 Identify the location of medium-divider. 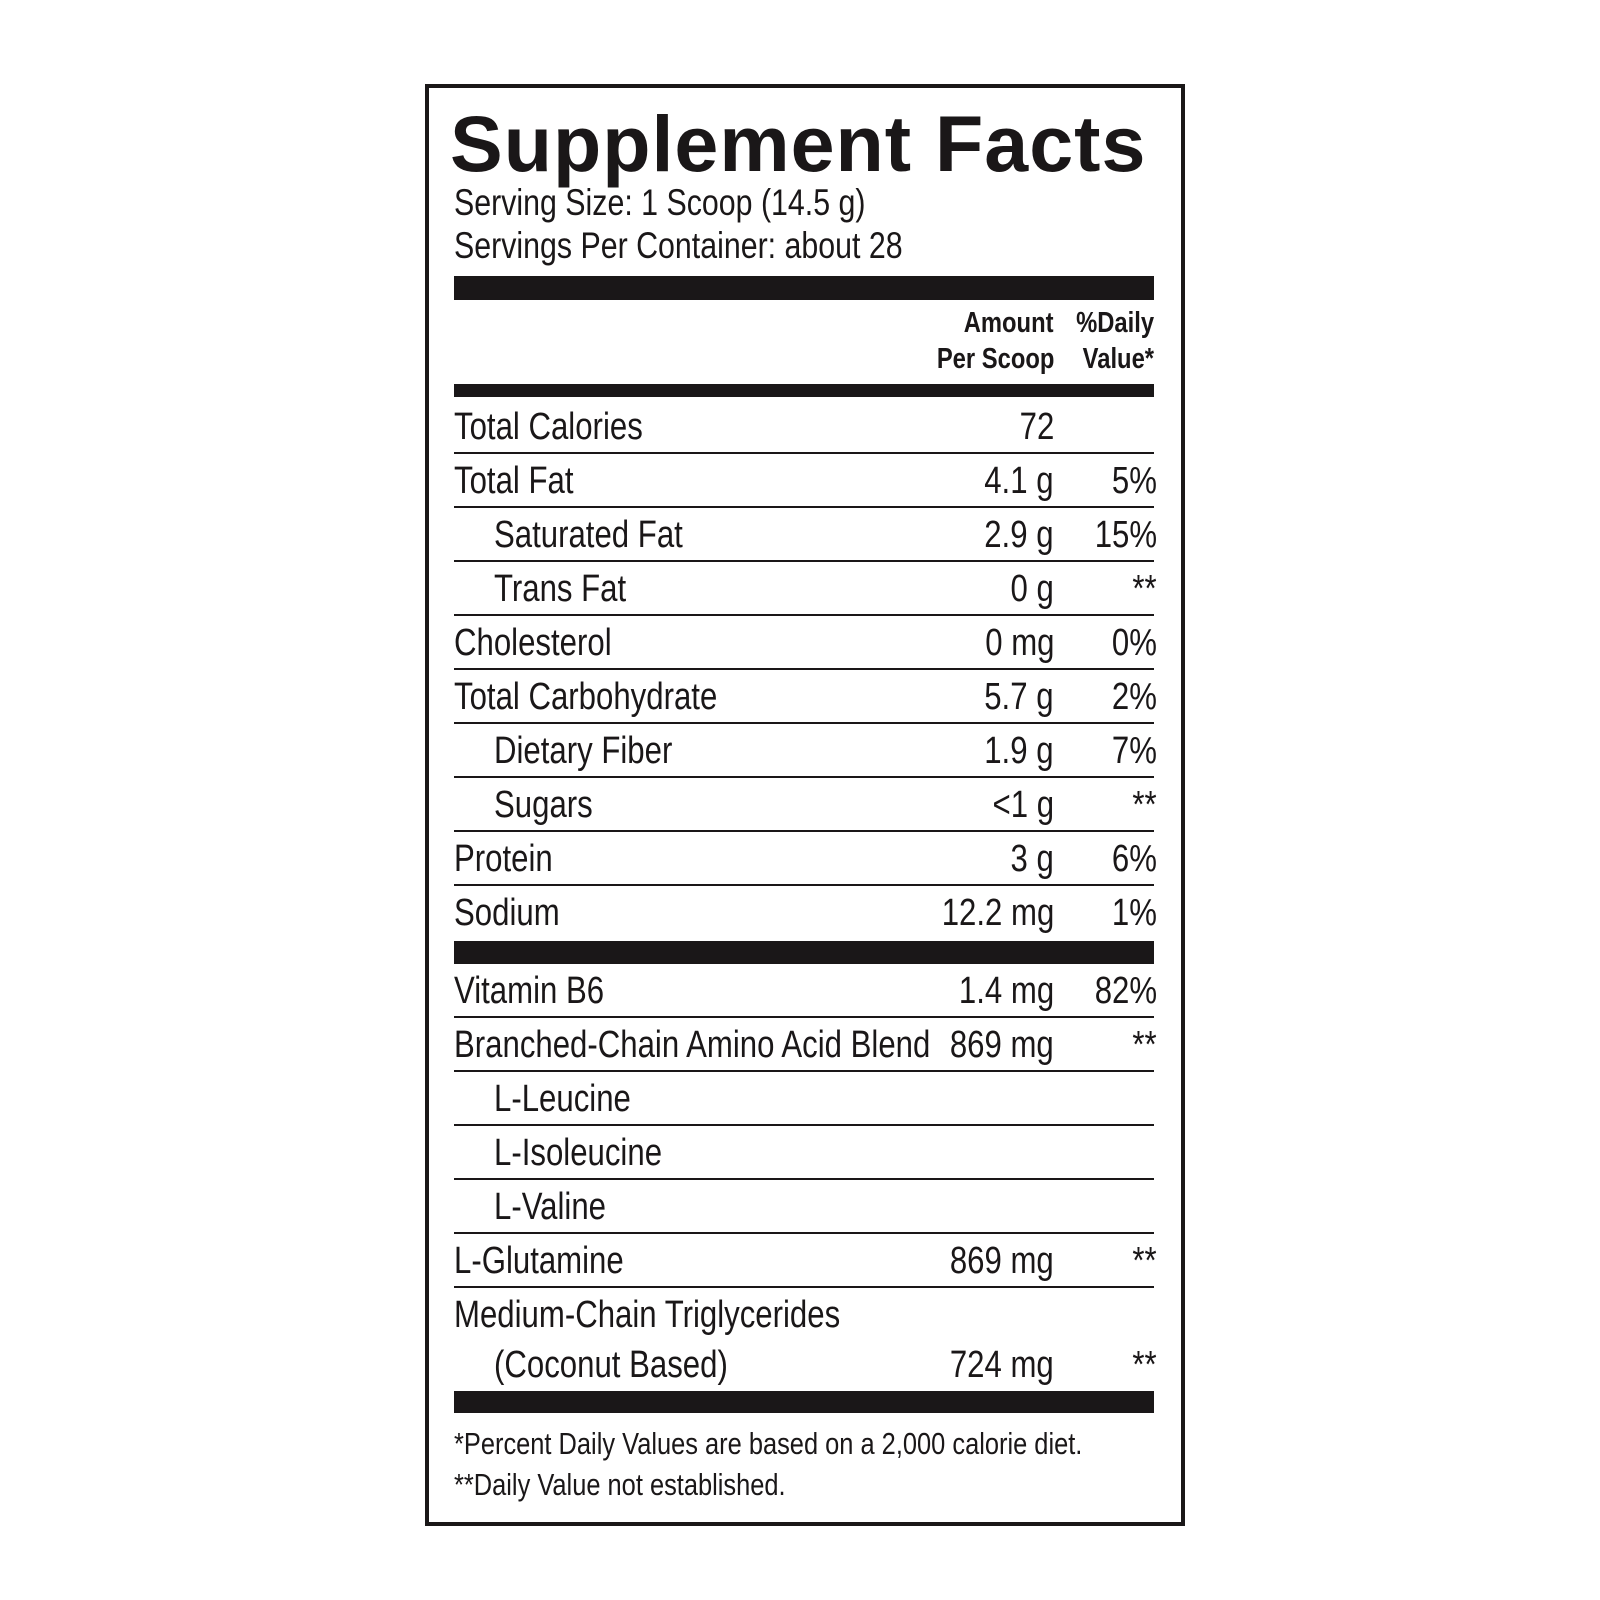
(804, 390).